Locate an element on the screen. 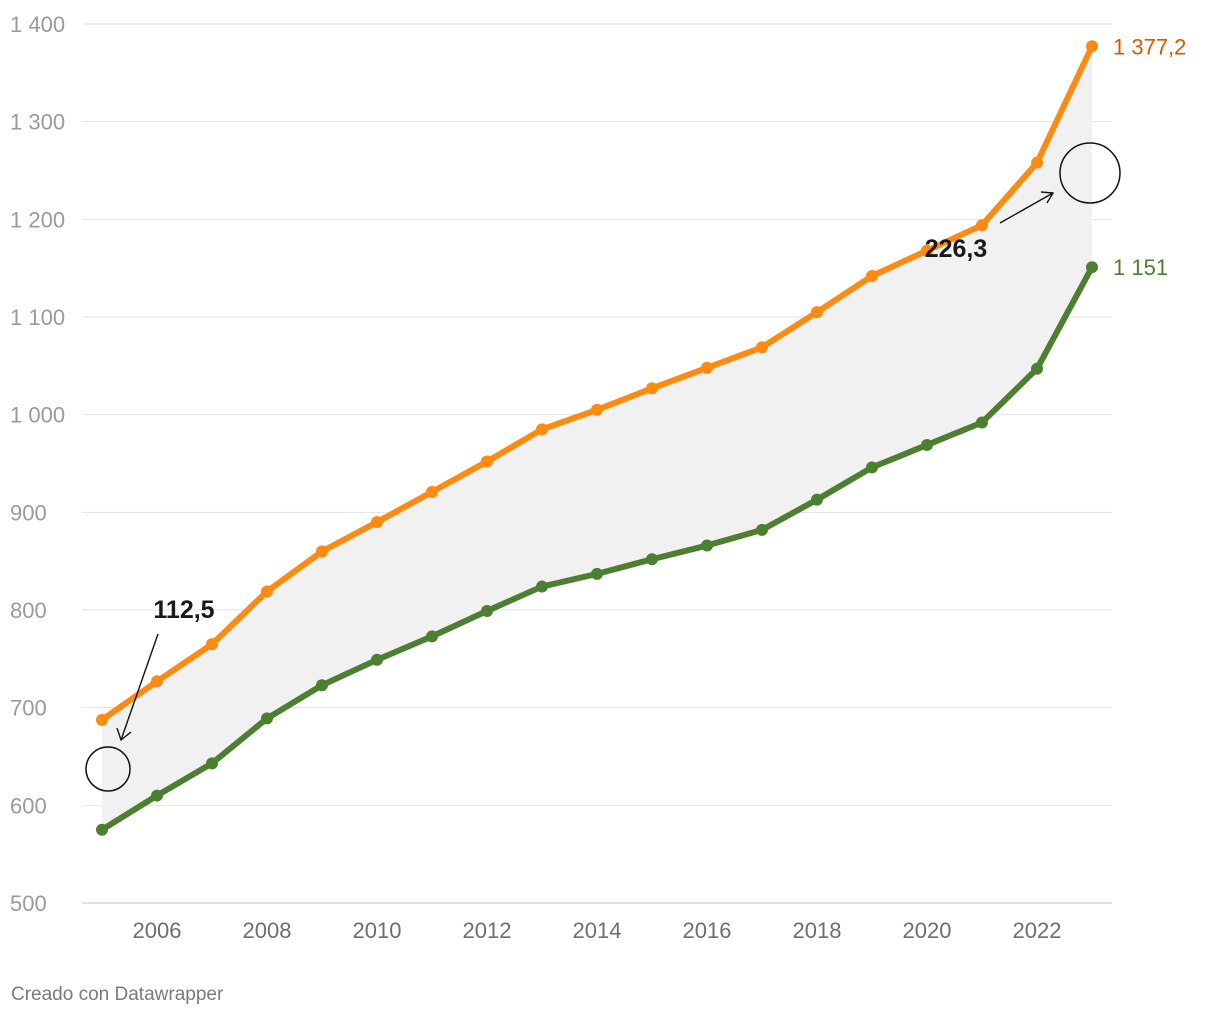 This screenshot has height=1020, width=1220. x-tick-label: 2006 is located at coordinates (157, 930).